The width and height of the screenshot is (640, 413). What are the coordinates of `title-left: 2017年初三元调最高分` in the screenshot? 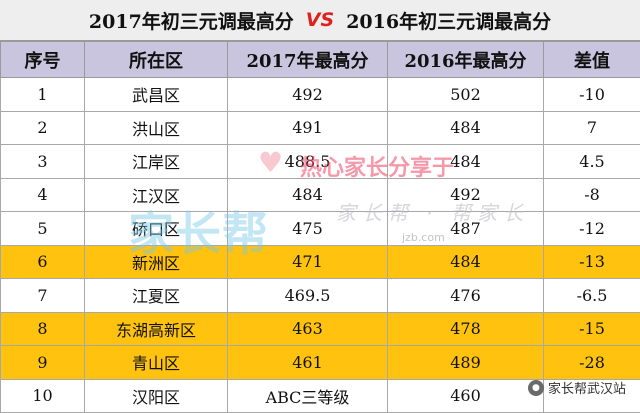 It's located at (191, 21).